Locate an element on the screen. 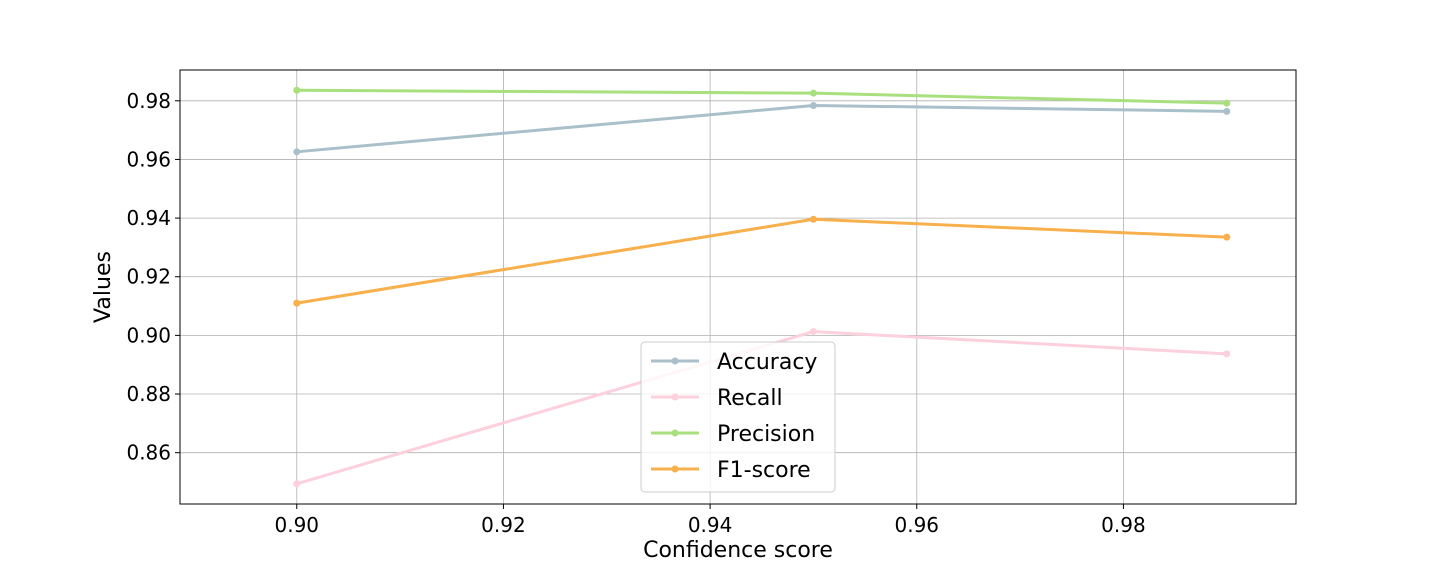  x-axis-label: Confidence score is located at coordinates (738, 550).